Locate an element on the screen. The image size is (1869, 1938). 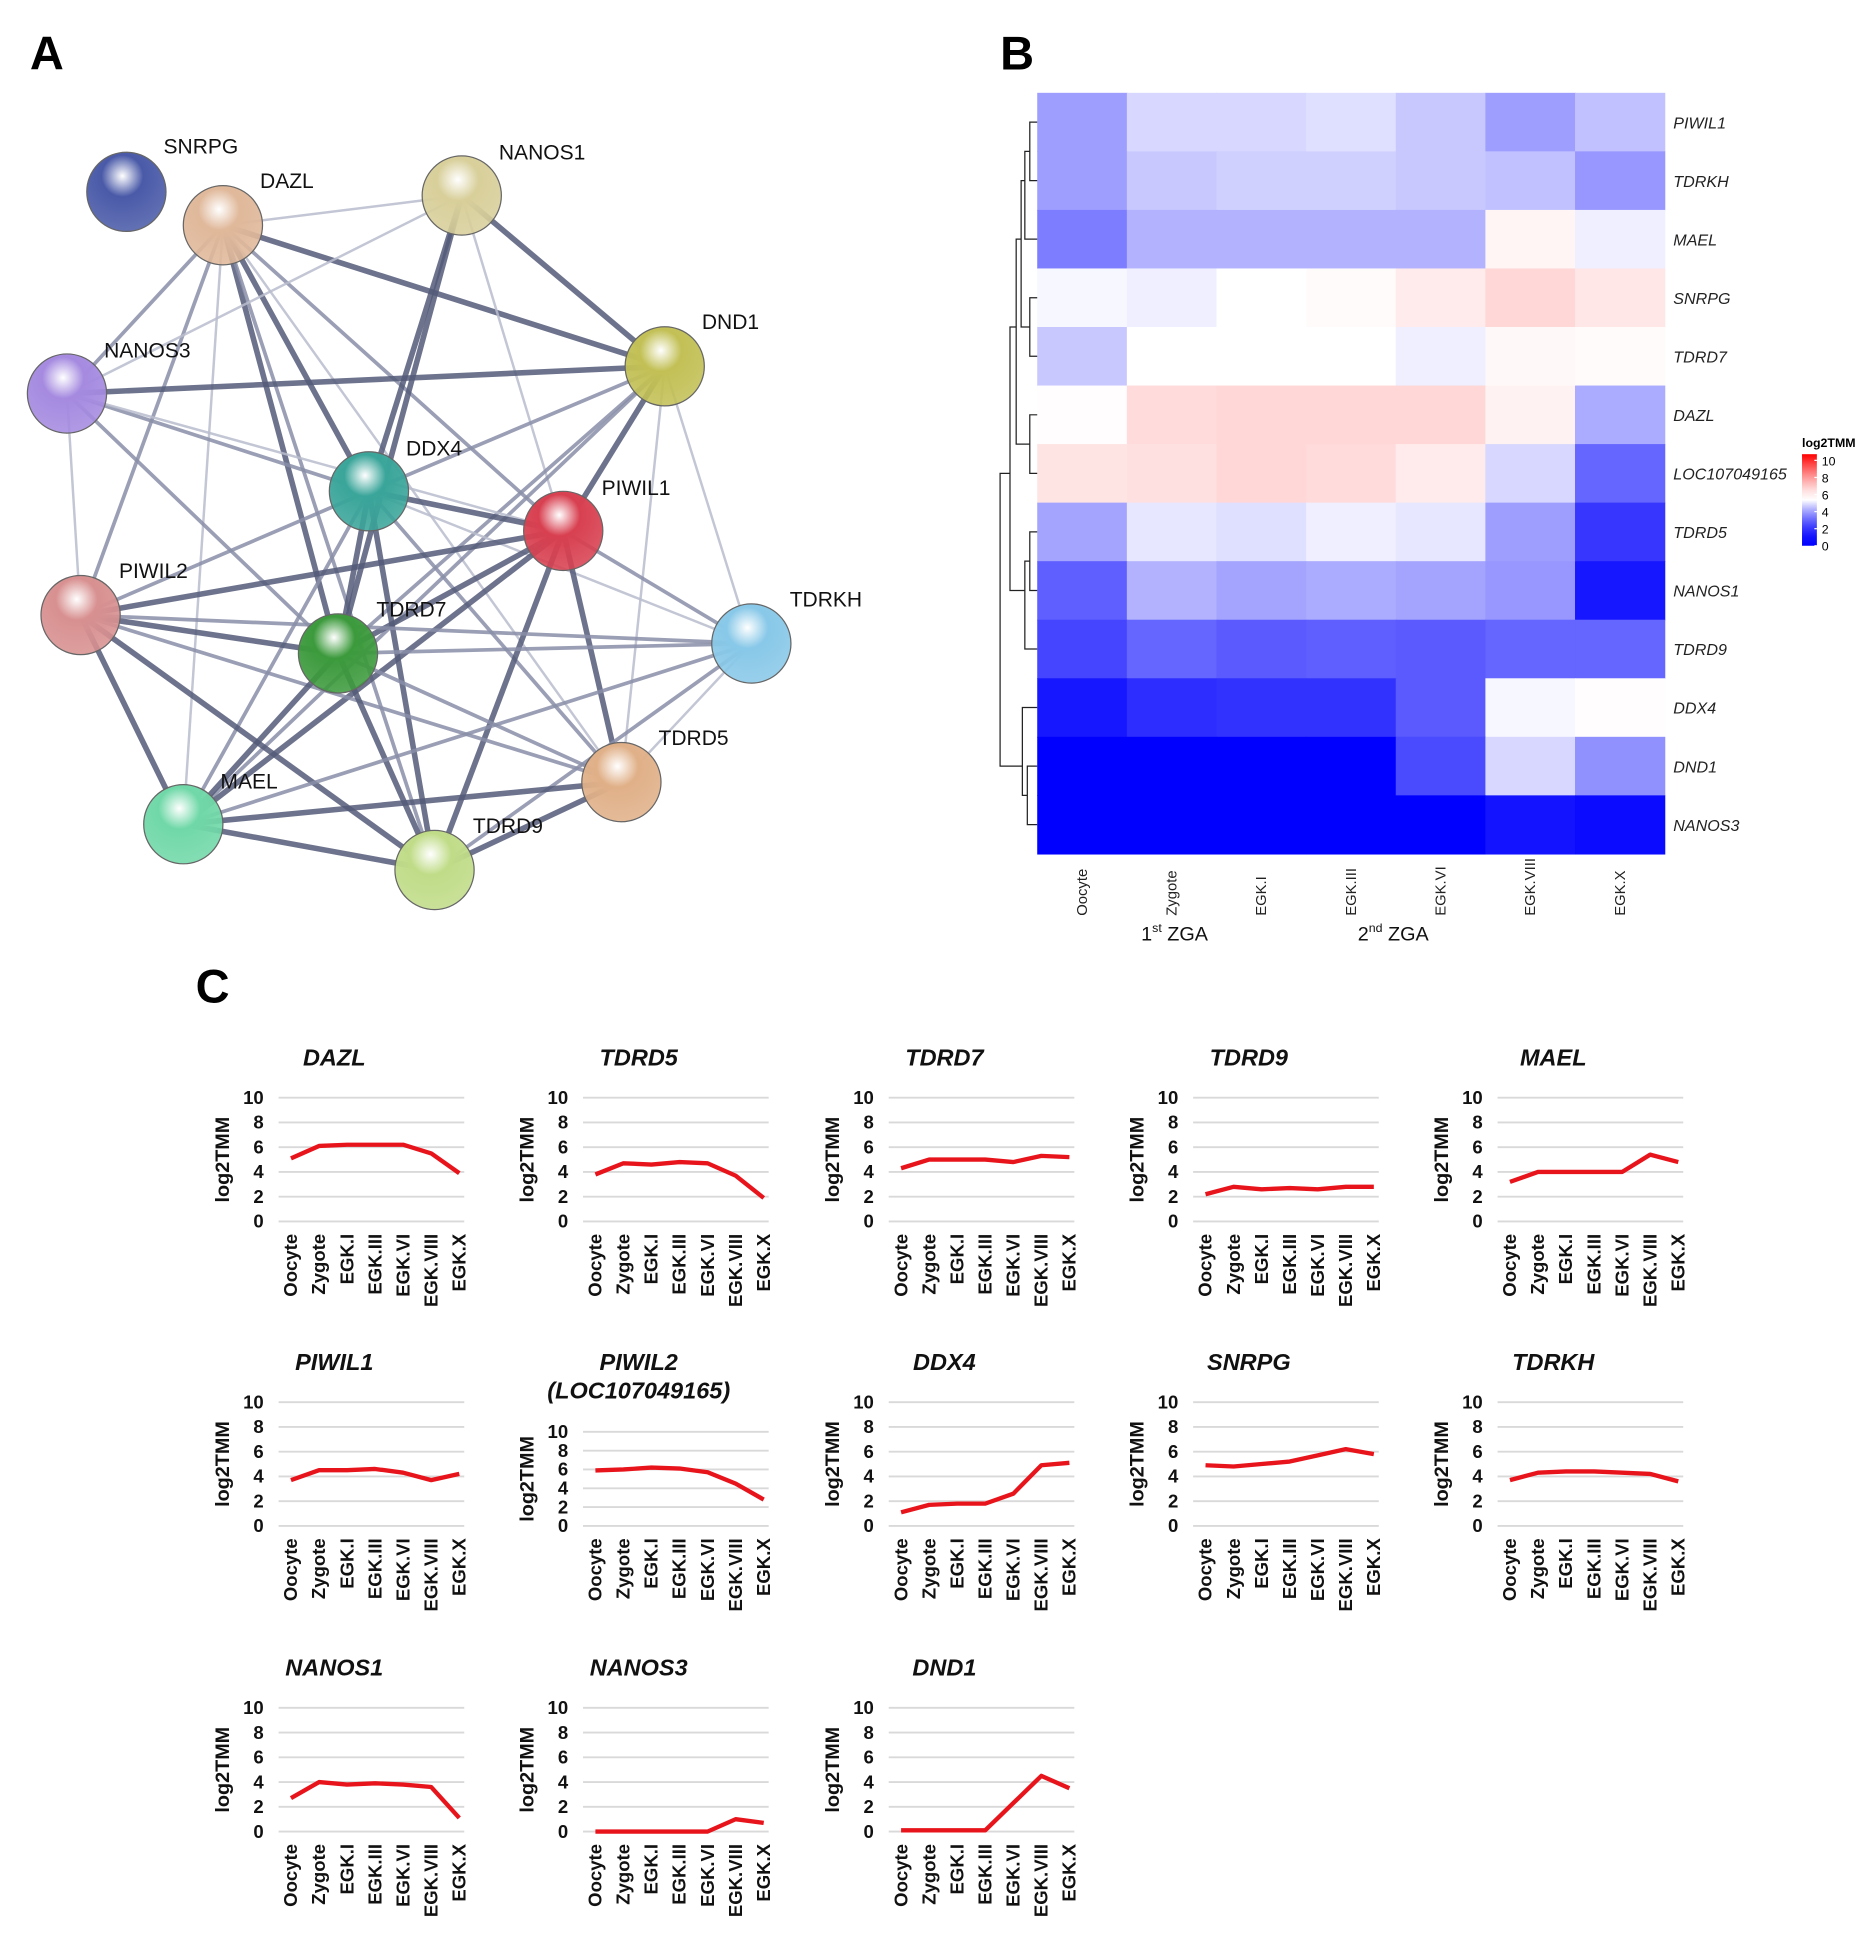
chart-title: PIWIL2 is located at coordinates (639, 1362).